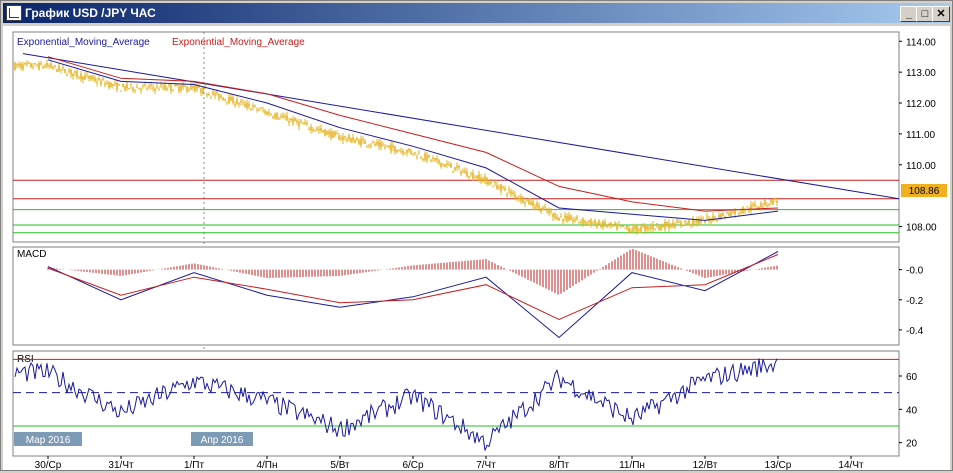  I want to click on month-badge-mar-label: Мар 2016, so click(48, 440).